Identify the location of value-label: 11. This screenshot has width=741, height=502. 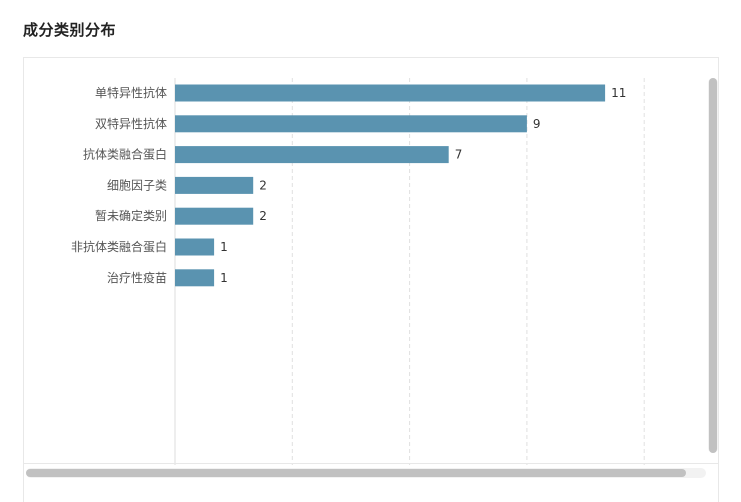
(618, 93).